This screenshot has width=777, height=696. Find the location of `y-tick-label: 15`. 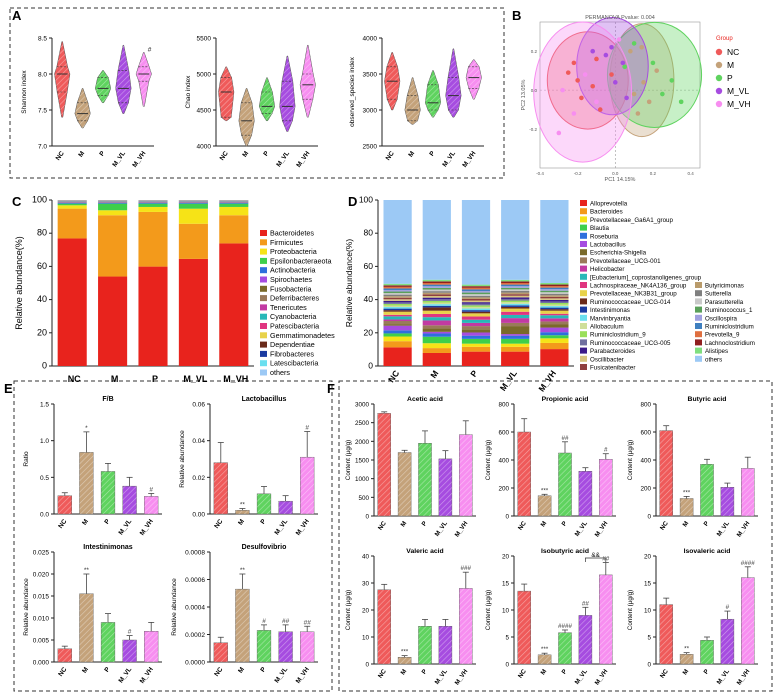

y-tick-label: 15 is located at coordinates (506, 584).